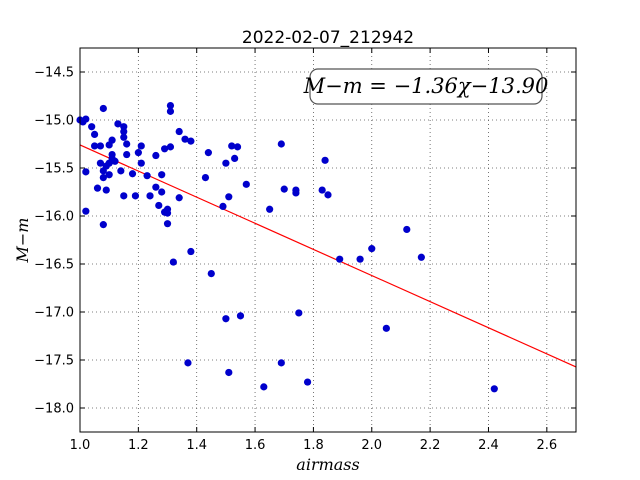 Image resolution: width=640 pixels, height=480 pixels. What do you see at coordinates (138, 445) in the screenshot?
I see `x-tick-label: 1.2` at bounding box center [138, 445].